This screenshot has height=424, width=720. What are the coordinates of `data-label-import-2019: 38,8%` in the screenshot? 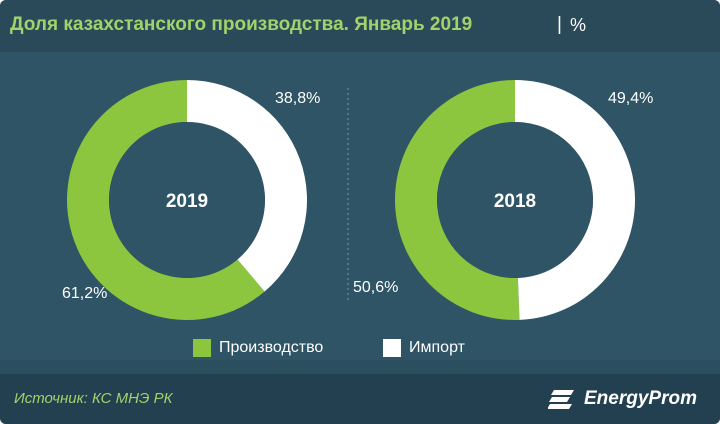 It's located at (297, 98).